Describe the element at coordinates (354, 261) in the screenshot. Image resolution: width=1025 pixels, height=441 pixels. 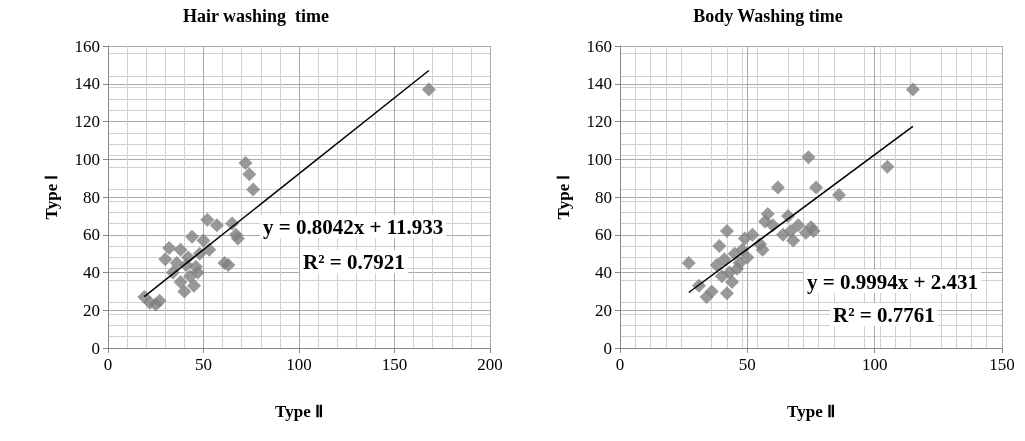
I see `annotation: R² = 0.7921` at that location.